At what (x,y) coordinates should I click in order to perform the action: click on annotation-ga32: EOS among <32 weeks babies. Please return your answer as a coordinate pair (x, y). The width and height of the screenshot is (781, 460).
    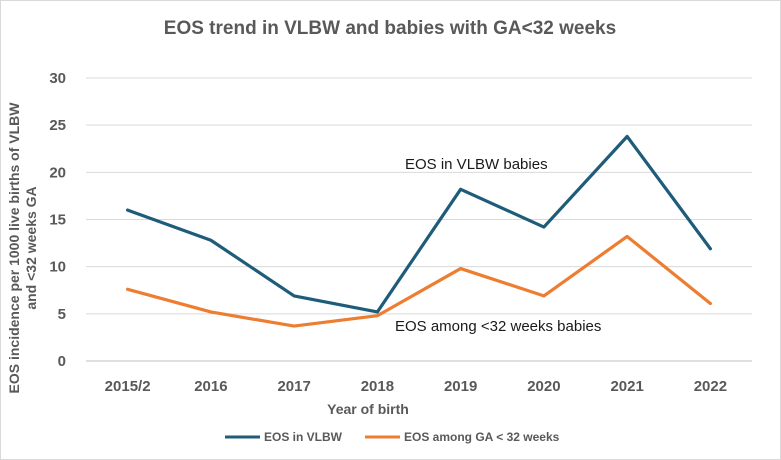
    Looking at the image, I should click on (498, 326).